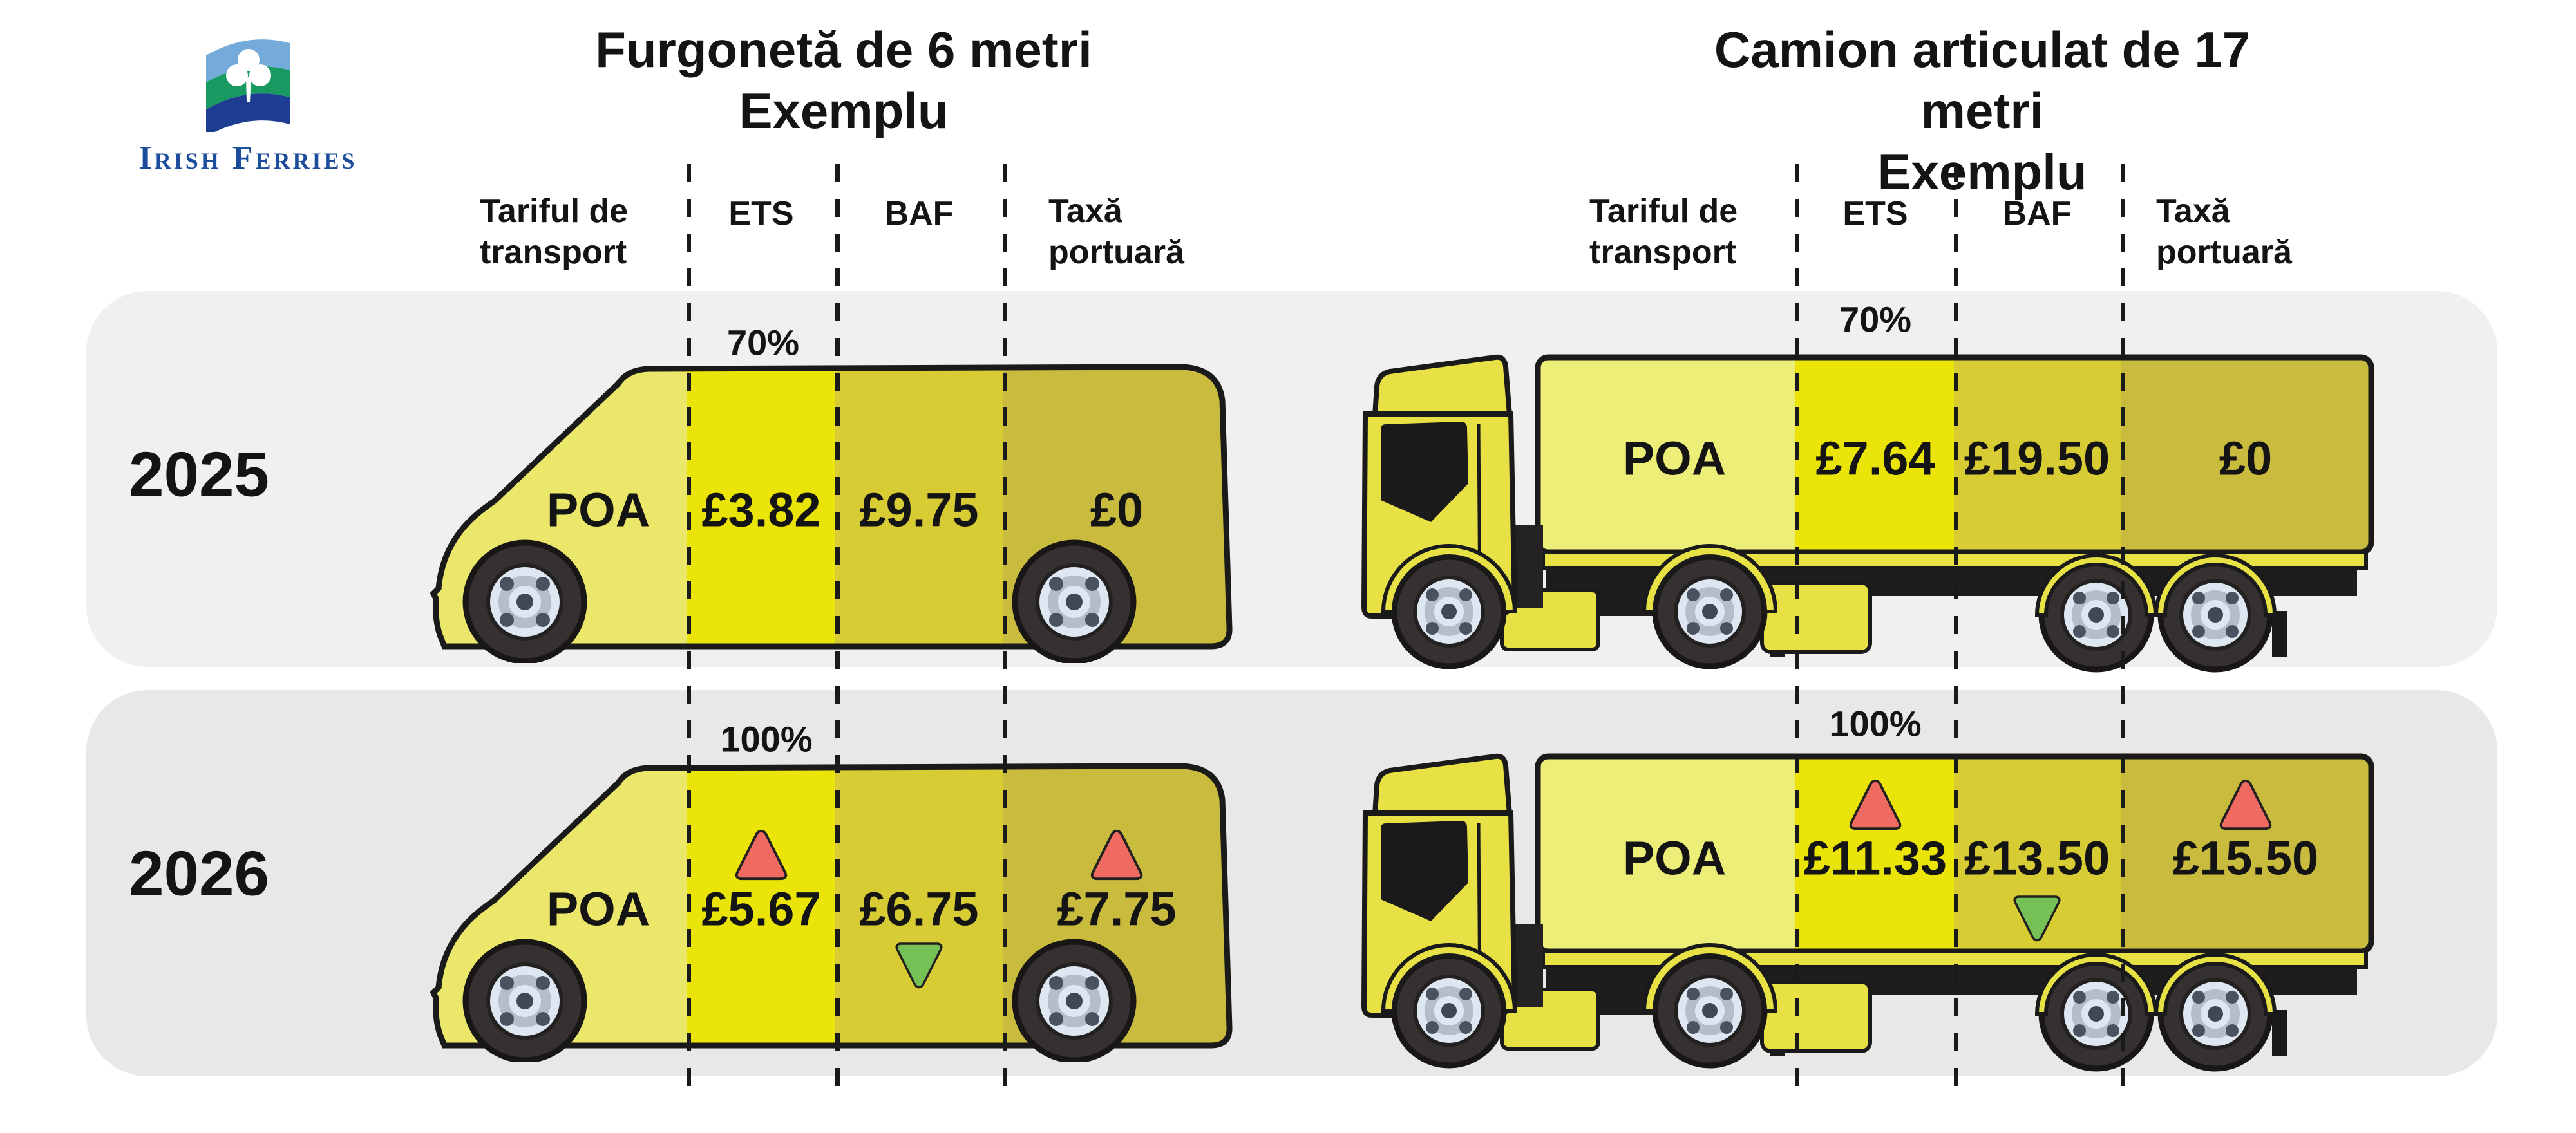 This screenshot has width=2576, height=1133. I want to click on truck-divider-port, so click(2123, 627).